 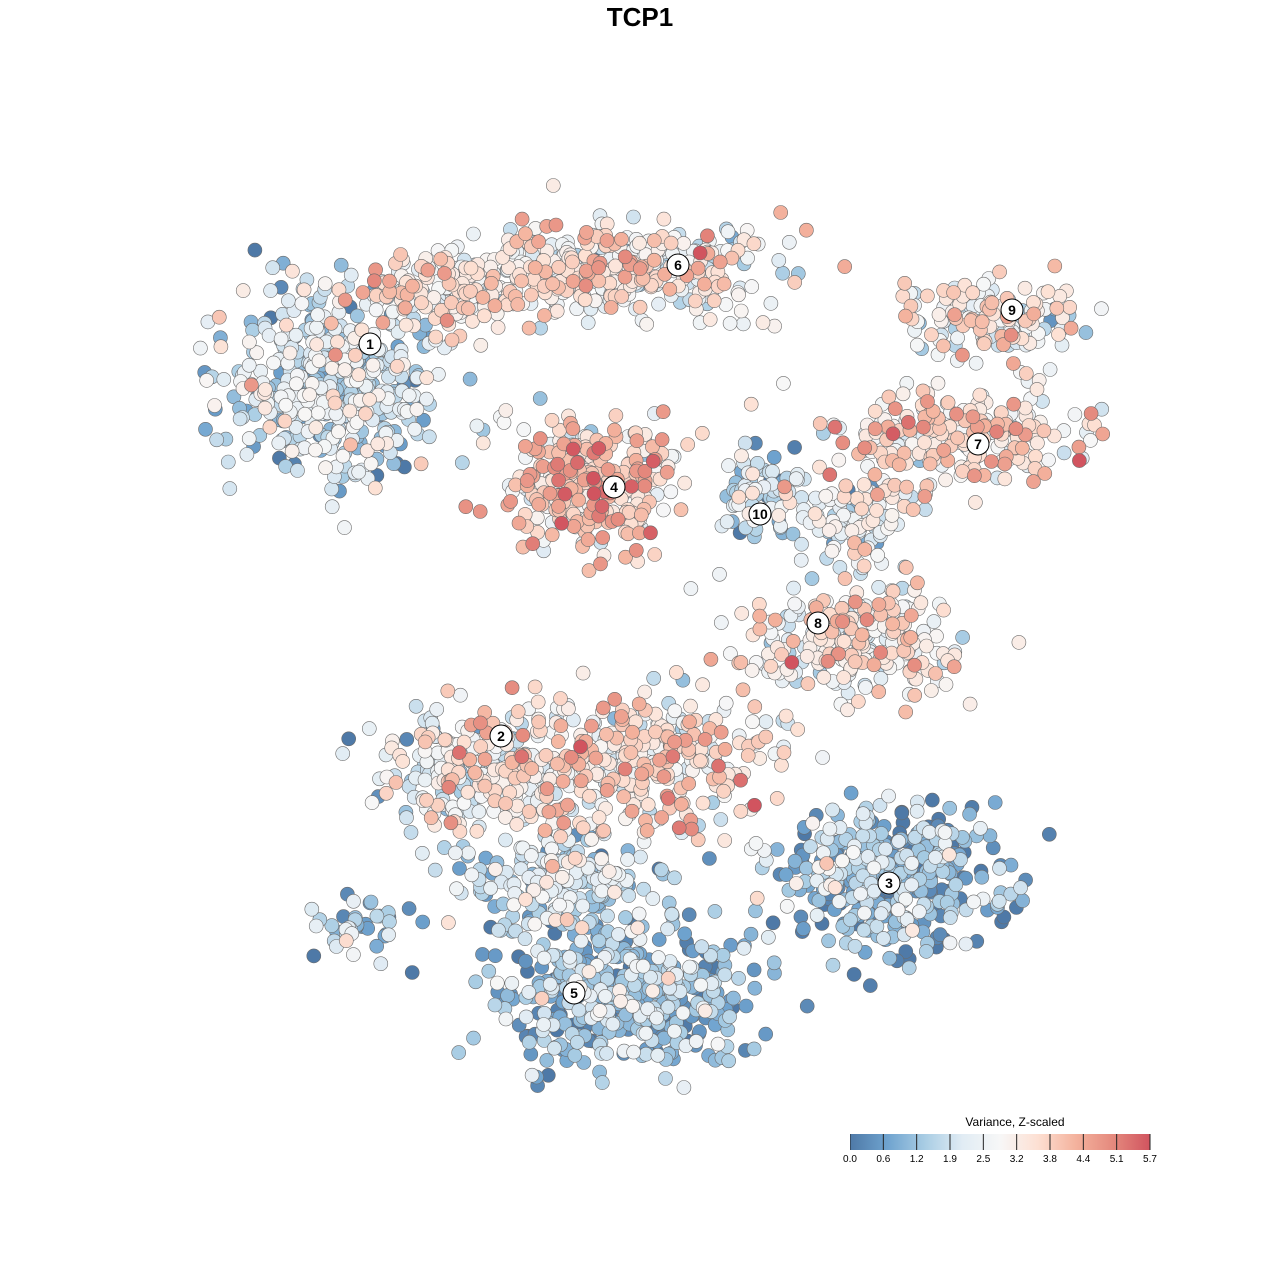 What do you see at coordinates (760, 514) in the screenshot?
I see `cluster-label-text: 10` at bounding box center [760, 514].